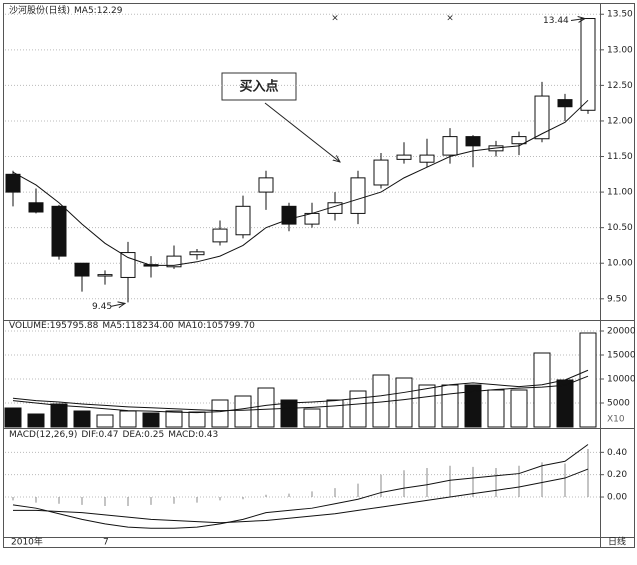 This screenshot has height=565, width=637. I want to click on y-tick-label: 0.40, so click(617, 453).